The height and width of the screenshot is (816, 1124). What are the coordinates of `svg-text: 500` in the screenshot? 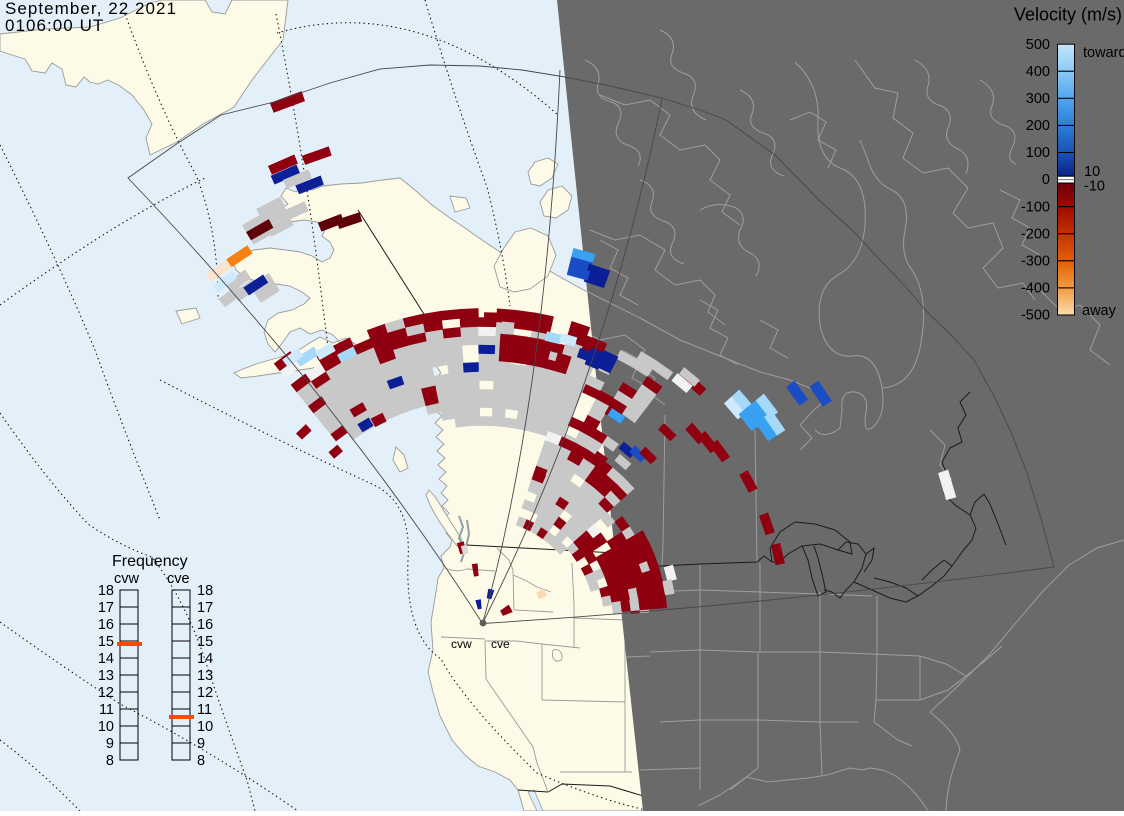 It's located at (1038, 45).